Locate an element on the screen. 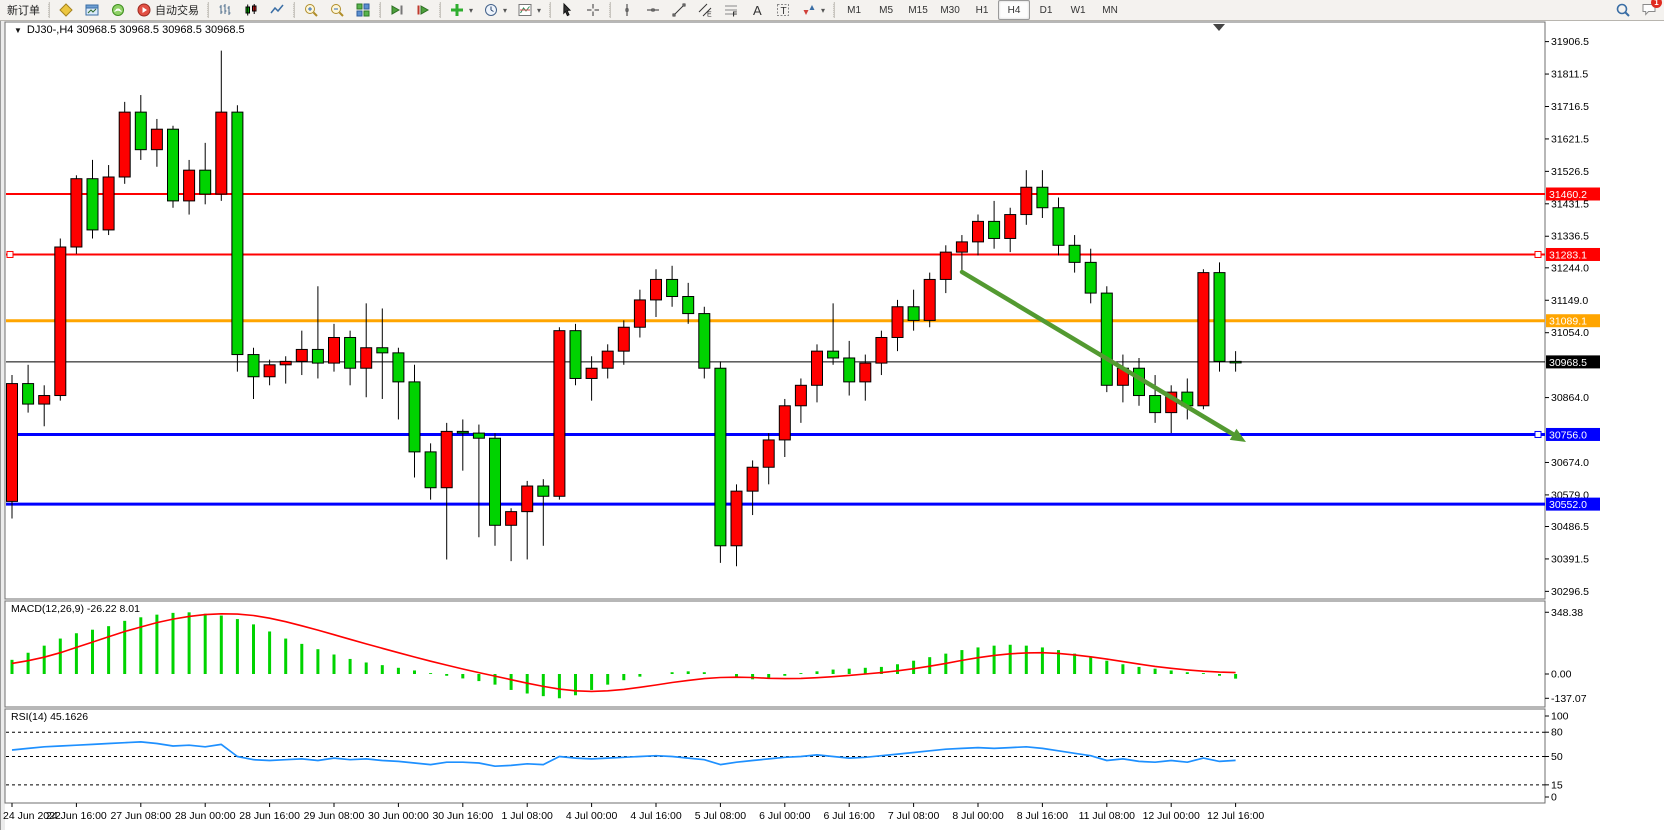  candlestick-chart-button is located at coordinates (251, 10).